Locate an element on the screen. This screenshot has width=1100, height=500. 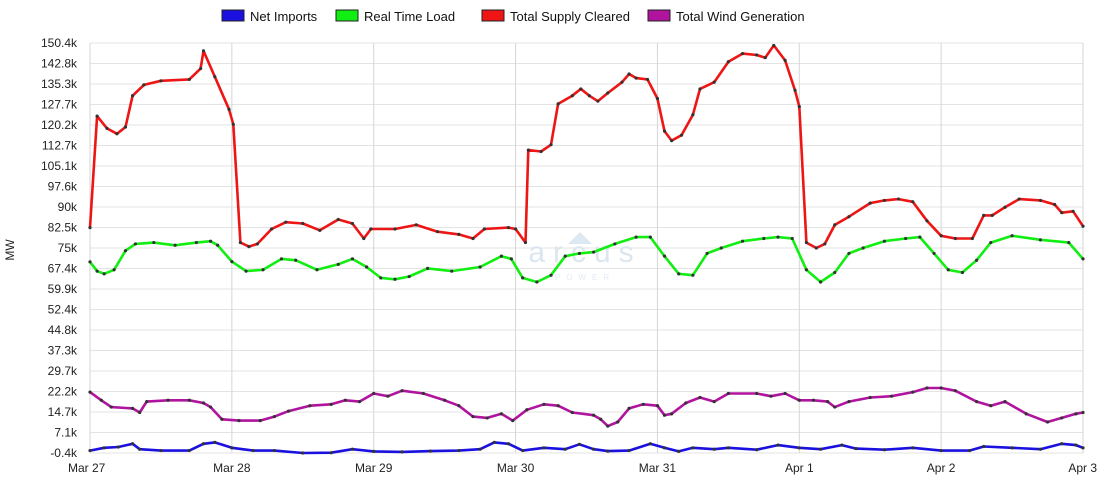
legend-item: Total Wind Generation is located at coordinates (726, 16).